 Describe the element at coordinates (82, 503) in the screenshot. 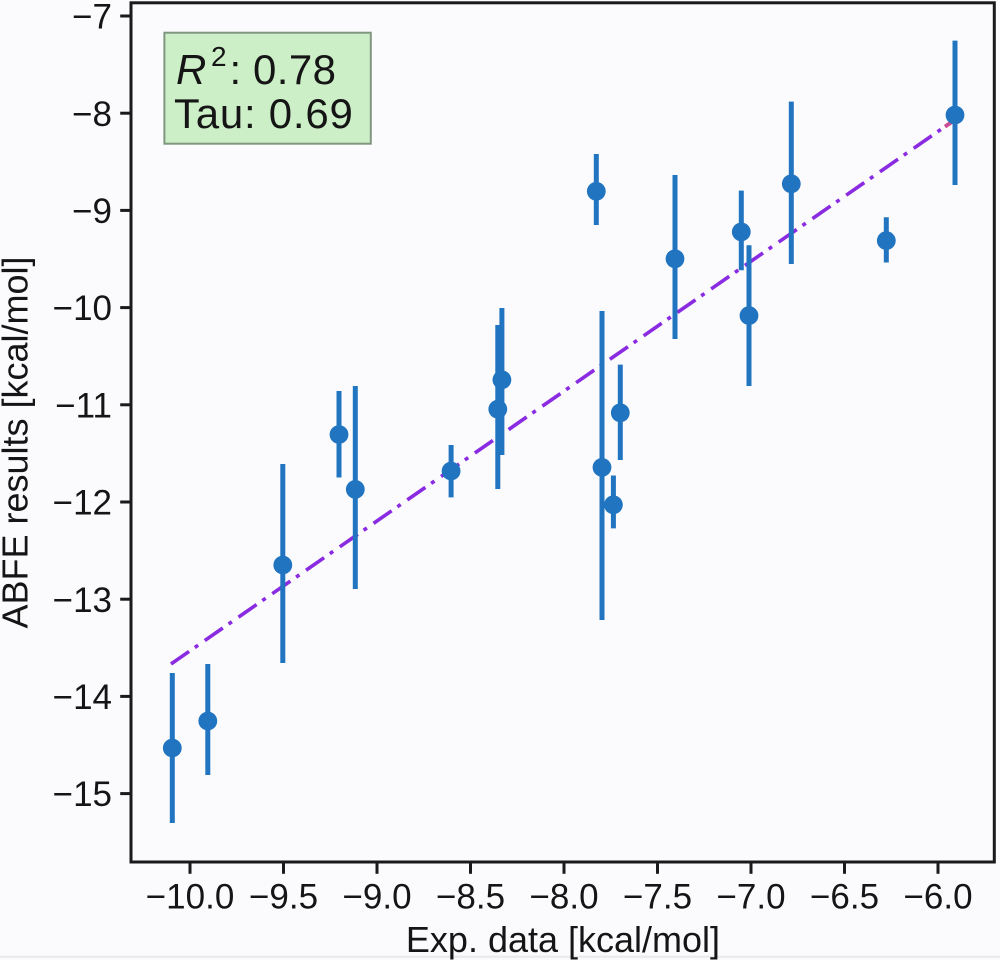

I see `svg-text: −12` at that location.